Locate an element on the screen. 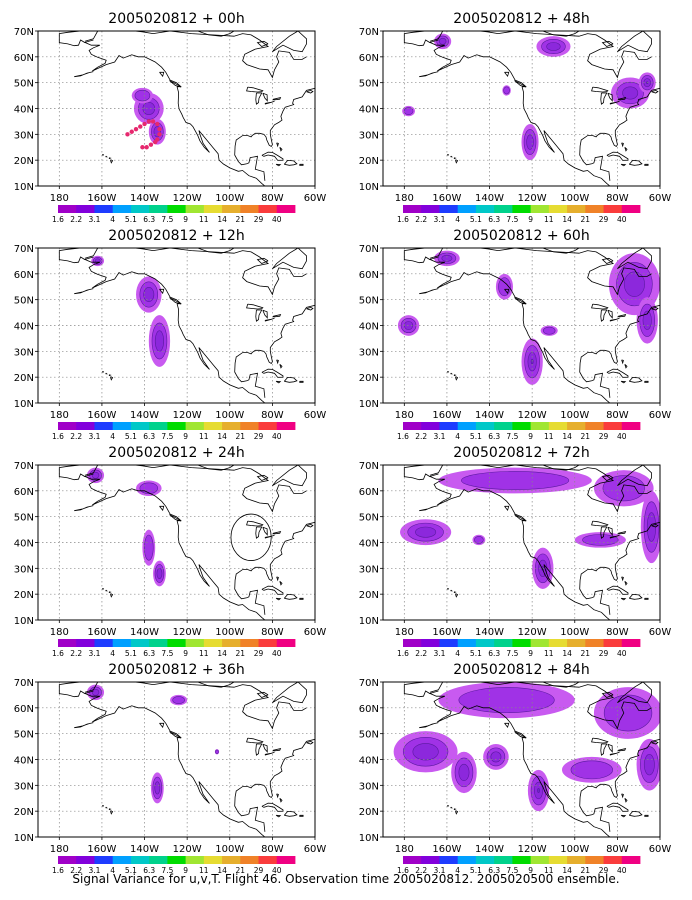  map-area is located at coordinates (176, 108).